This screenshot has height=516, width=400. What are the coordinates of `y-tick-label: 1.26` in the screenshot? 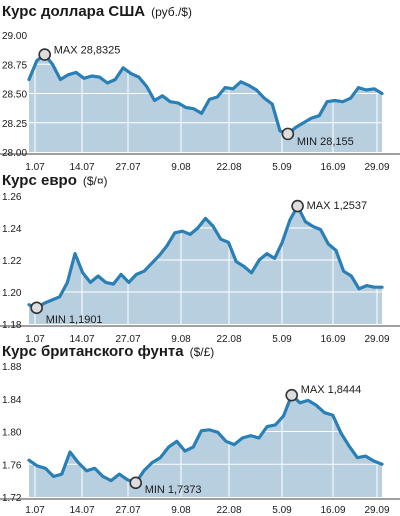 It's located at (12, 197).